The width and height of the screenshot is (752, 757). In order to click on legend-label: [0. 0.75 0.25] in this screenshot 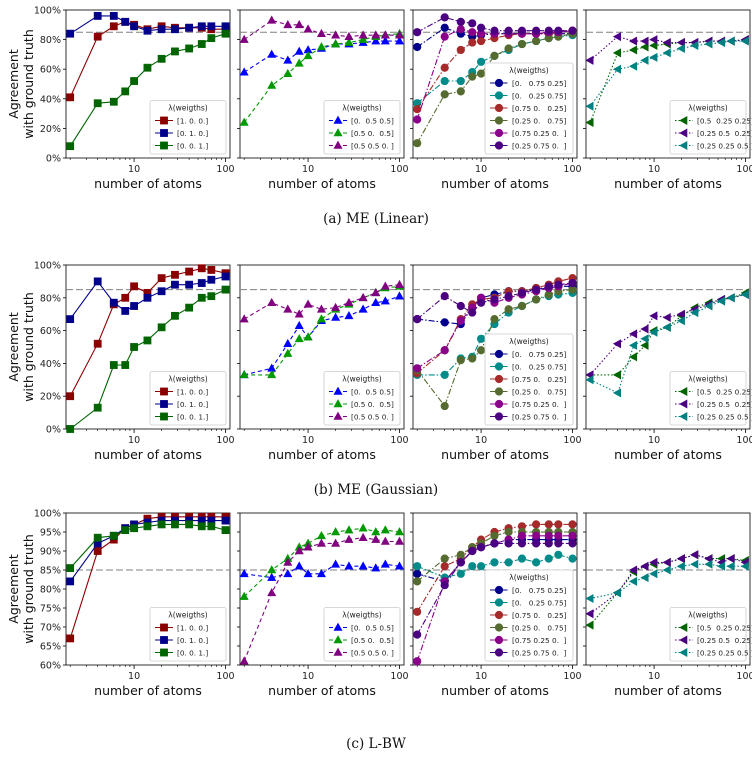, I will do `click(539, 590)`.